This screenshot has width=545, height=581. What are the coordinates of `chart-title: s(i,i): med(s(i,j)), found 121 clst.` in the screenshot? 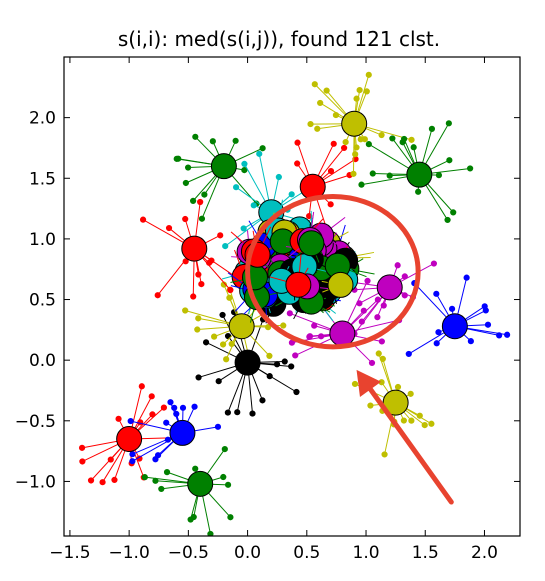 It's located at (279, 39).